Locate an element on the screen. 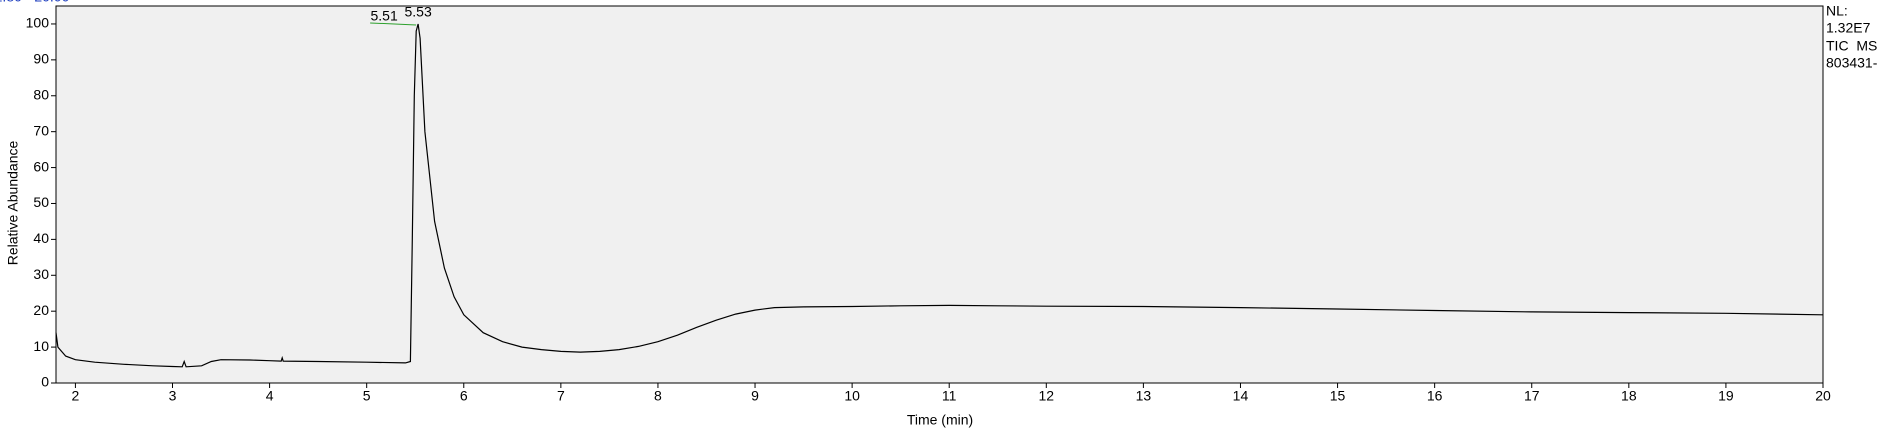 This screenshot has width=1878, height=431. info-line: NL: is located at coordinates (1837, 11).